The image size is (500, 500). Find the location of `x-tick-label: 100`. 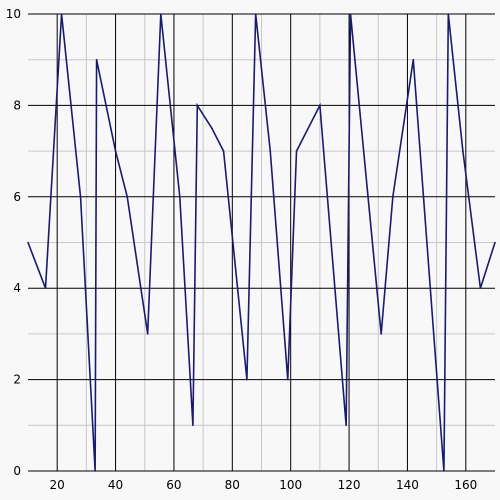

x-tick-label: 100 is located at coordinates (290, 485).